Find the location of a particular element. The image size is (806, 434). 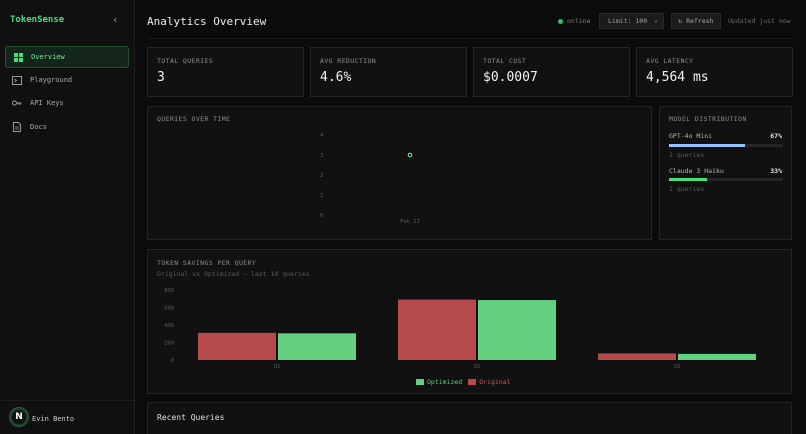

legend-item-original: Original is located at coordinates (489, 382).